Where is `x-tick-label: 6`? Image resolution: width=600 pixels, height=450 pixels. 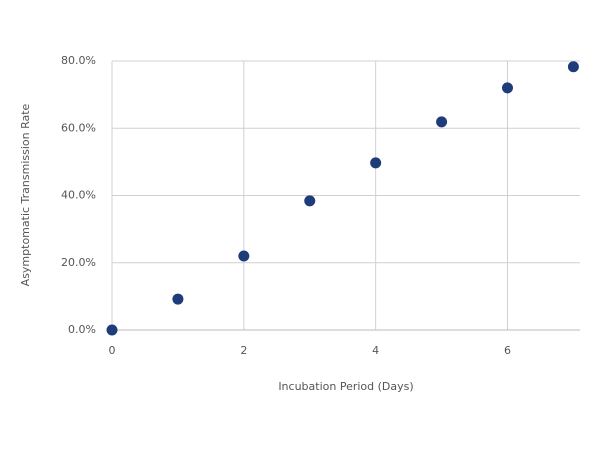 x-tick-label: 6 is located at coordinates (507, 350).